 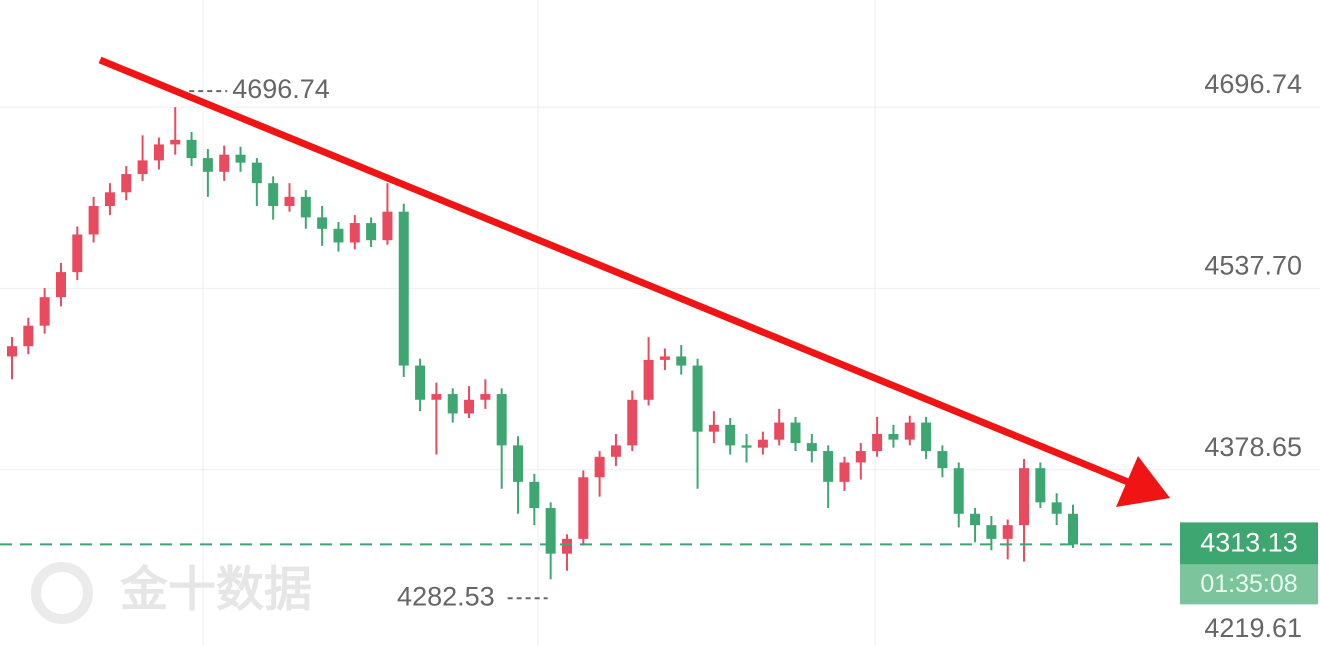 I want to click on y-tick-label: 4378.65, so click(x=1253, y=447).